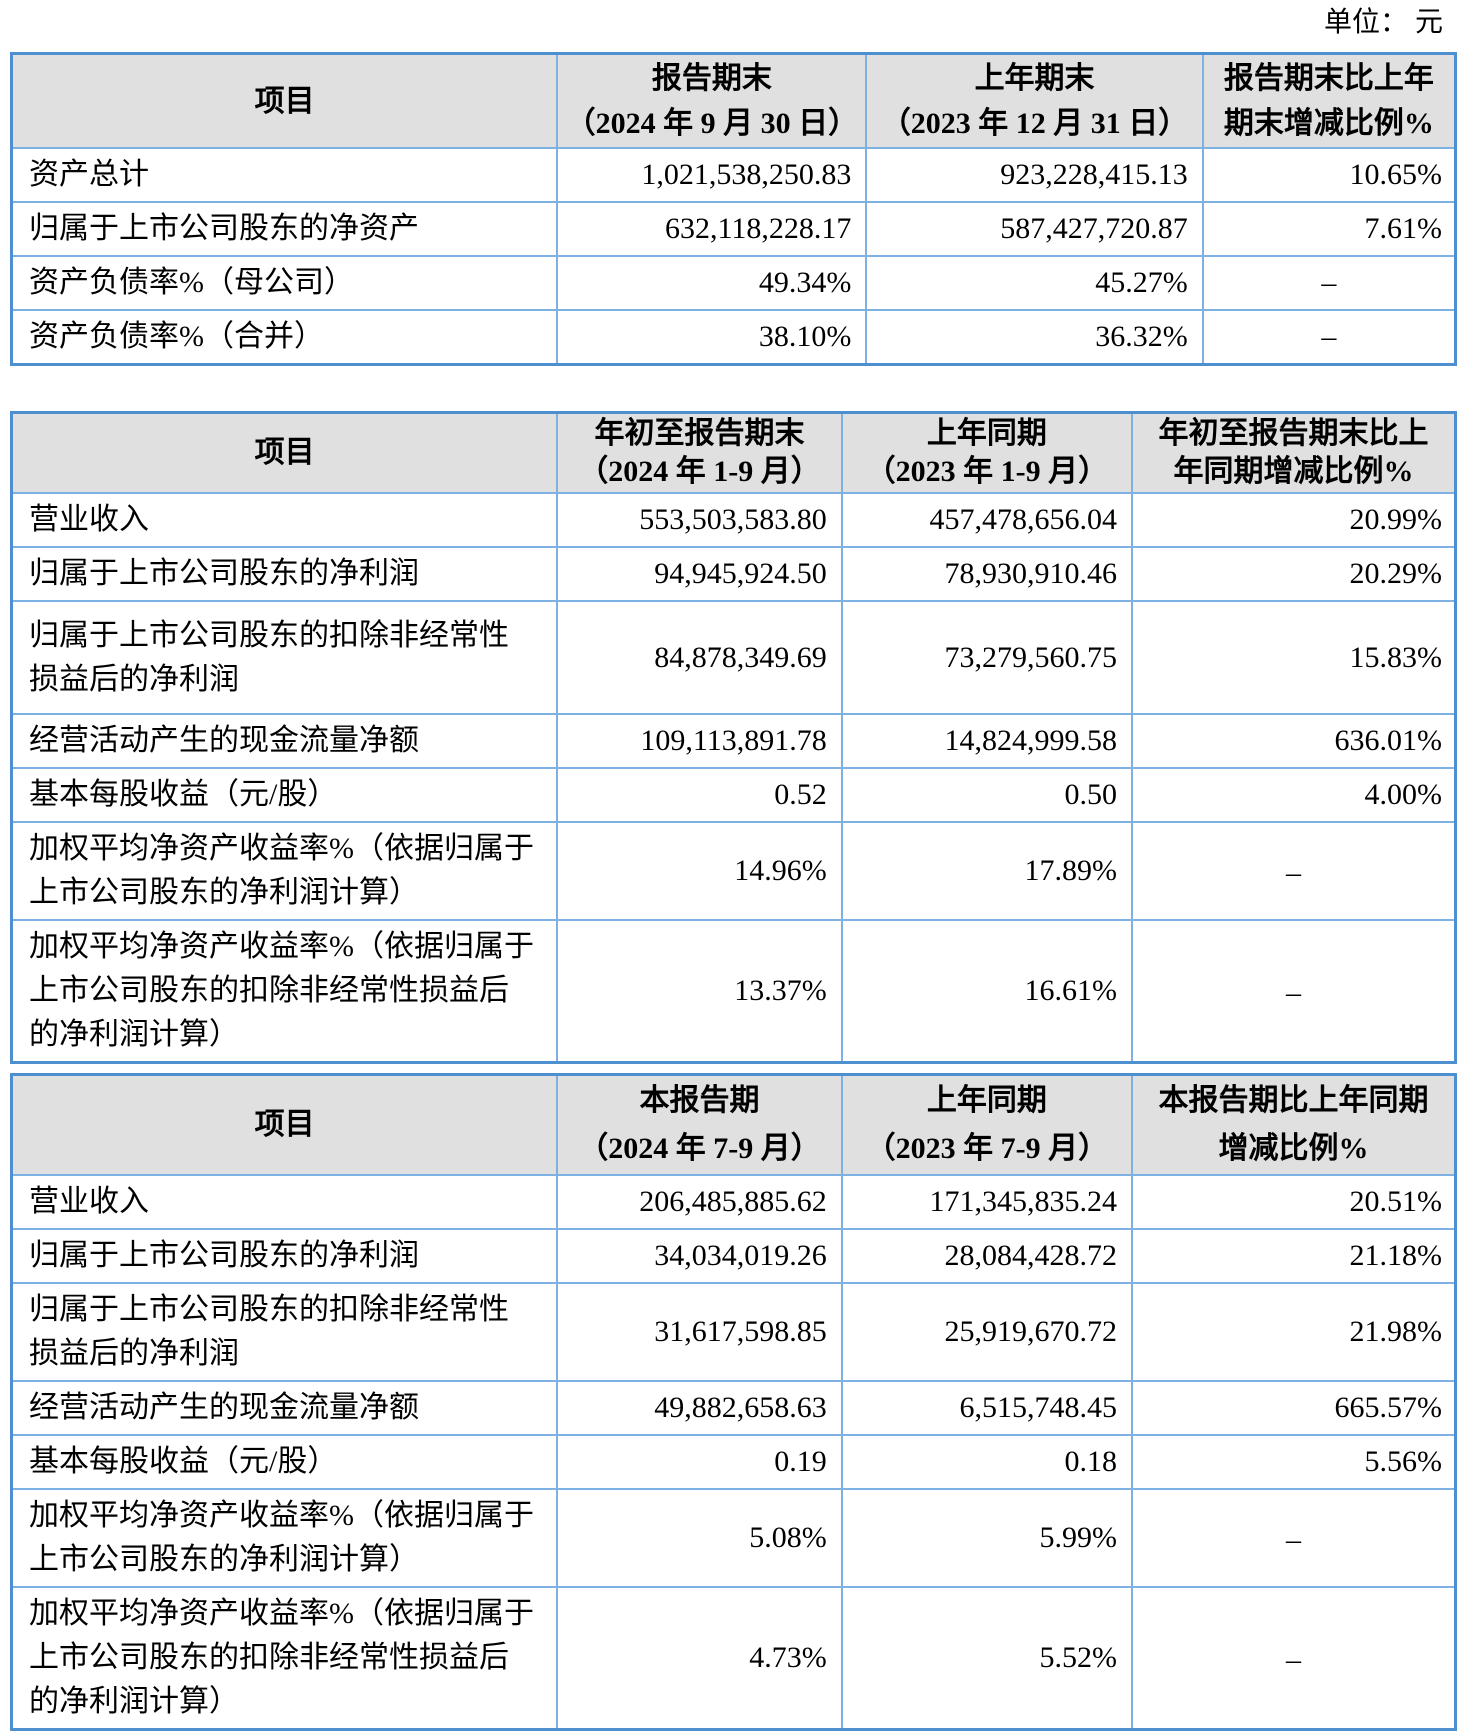 This screenshot has height=1731, width=1467. I want to click on header-ytd-period: 年初至报告期末 （2024 年 1-9 月）, so click(699, 452).